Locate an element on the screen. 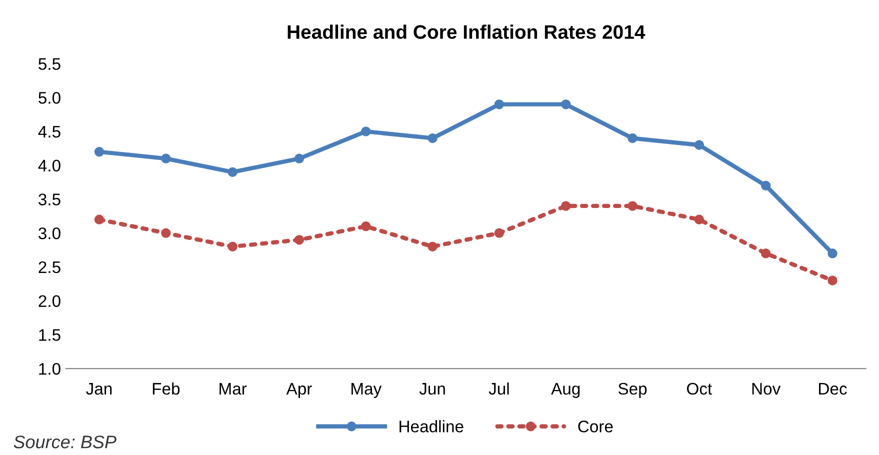  x-tick-label: Oct is located at coordinates (699, 388).